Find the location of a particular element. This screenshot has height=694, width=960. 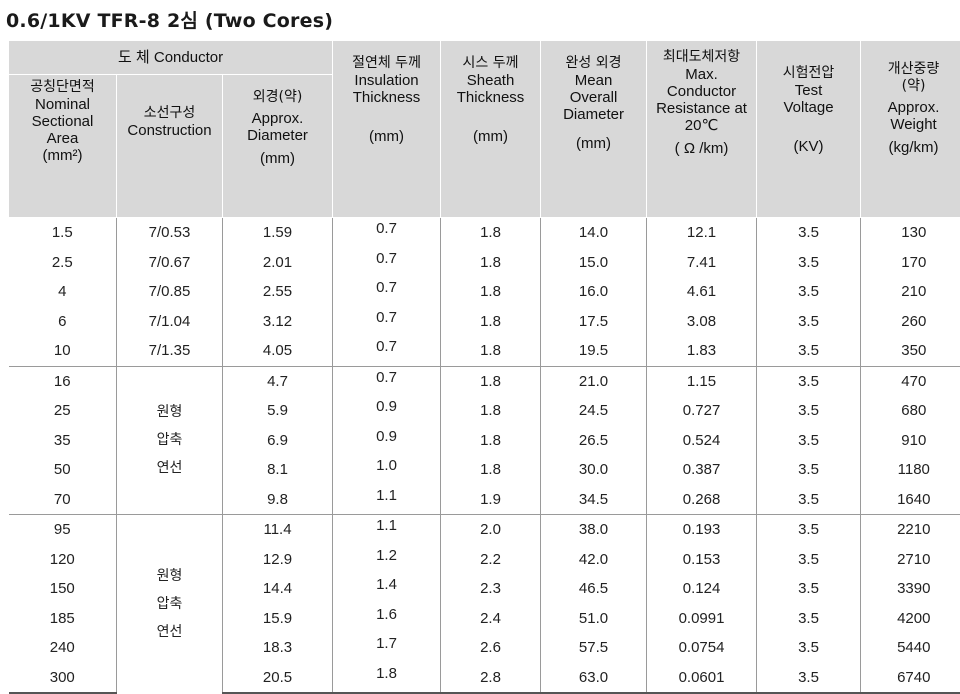

table-row: 6 7/1.04 3.12 0.7 1.8 17.5 3.08 3.5 260 is located at coordinates (484, 322).